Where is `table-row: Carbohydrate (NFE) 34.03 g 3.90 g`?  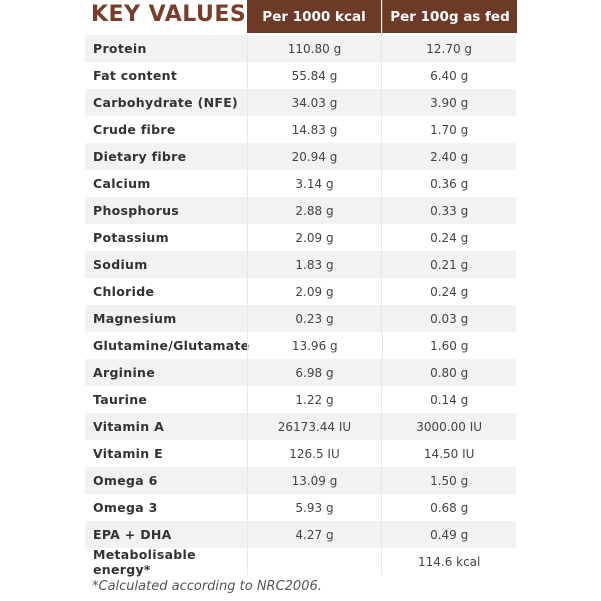 table-row: Carbohydrate (NFE) 34.03 g 3.90 g is located at coordinates (300, 102).